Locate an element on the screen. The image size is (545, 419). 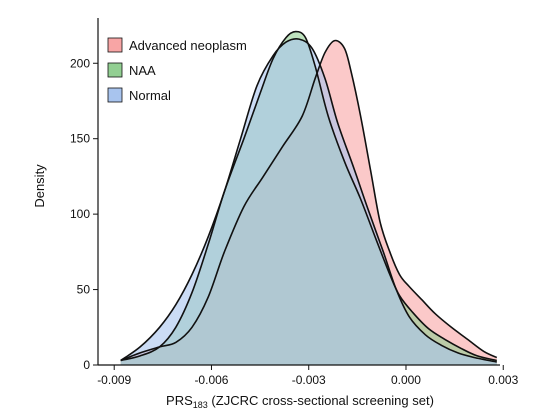
y-tick-label: 0 is located at coordinates (86, 365).